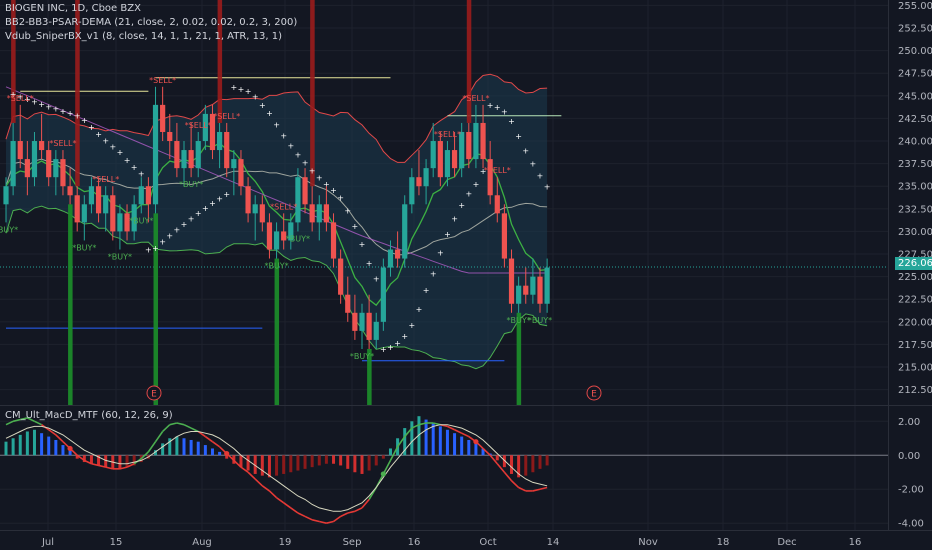  What do you see at coordinates (89, 415) in the screenshot?
I see `macd-legend: CM_Ult_MacD_MTF (60, 12, 26, 9)` at bounding box center [89, 415].